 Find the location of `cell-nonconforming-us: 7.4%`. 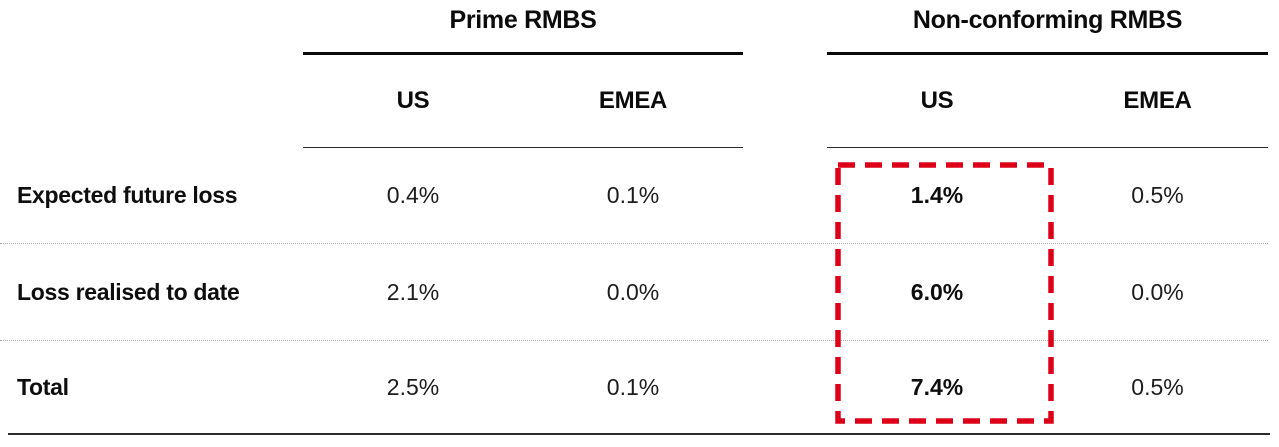

cell-nonconforming-us: 7.4% is located at coordinates (937, 386).